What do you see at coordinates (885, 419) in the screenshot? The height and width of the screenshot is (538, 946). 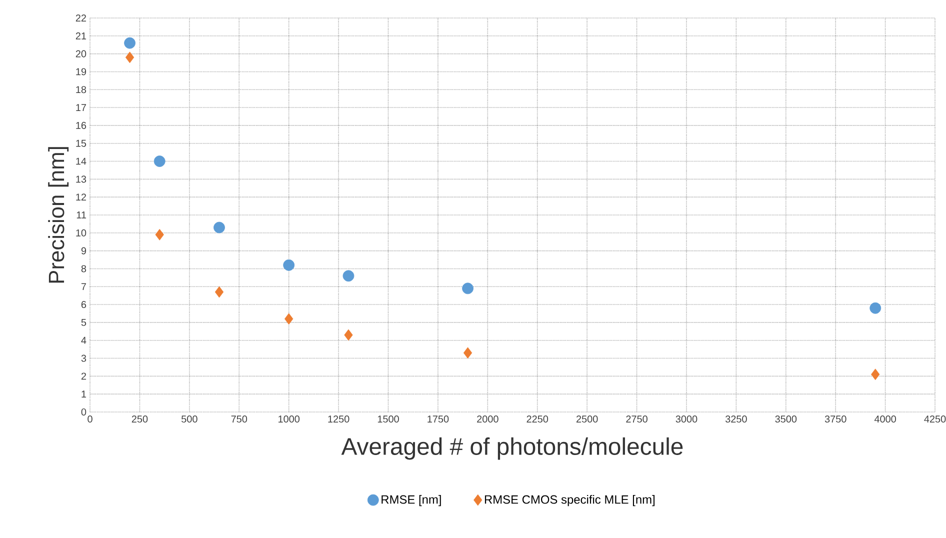 I see `x-tick-label: 4000` at bounding box center [885, 419].